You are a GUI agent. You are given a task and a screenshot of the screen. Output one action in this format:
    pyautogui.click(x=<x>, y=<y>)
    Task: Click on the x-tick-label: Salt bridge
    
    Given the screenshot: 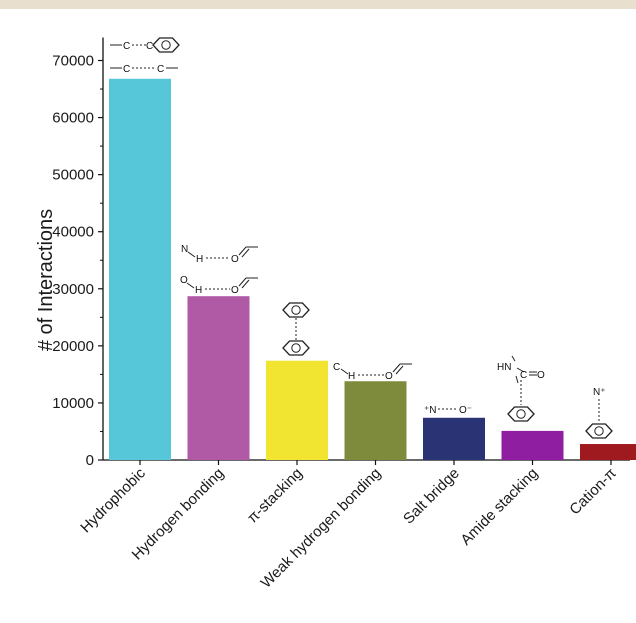 What is the action you would take?
    pyautogui.click(x=431, y=496)
    